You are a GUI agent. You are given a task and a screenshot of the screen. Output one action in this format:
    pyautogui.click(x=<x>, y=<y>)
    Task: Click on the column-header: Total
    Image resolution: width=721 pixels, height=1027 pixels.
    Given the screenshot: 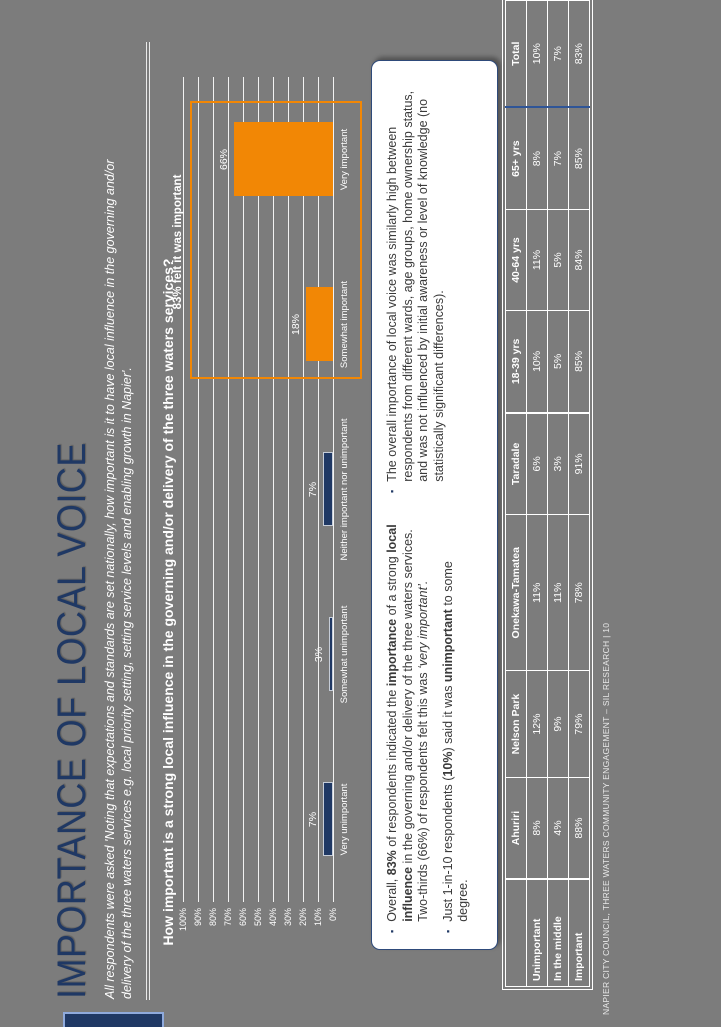 What is the action you would take?
    pyautogui.click(x=516, y=54)
    